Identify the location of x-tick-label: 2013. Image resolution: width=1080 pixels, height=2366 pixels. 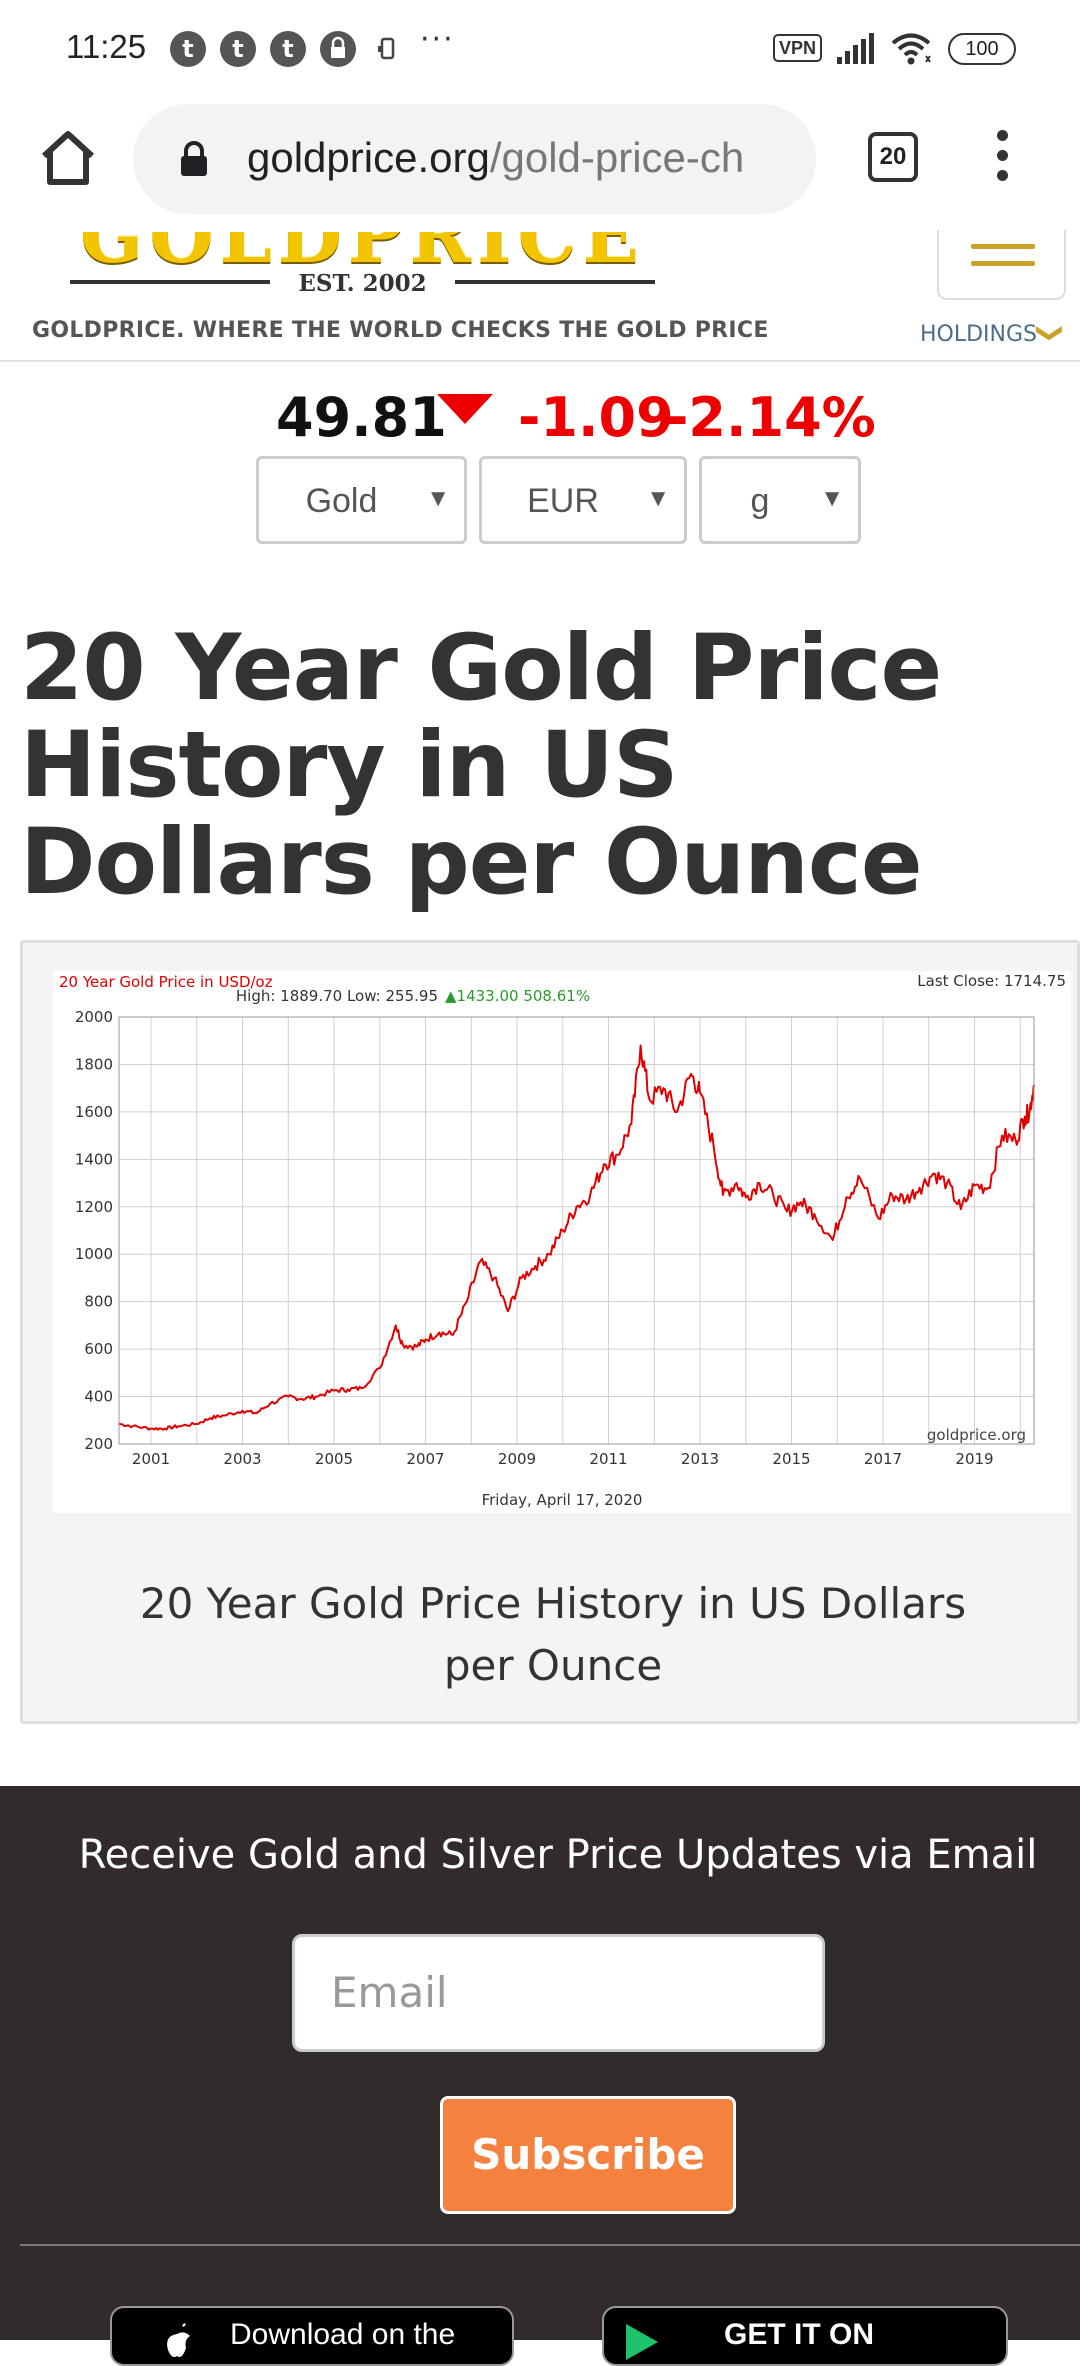
(700, 1459).